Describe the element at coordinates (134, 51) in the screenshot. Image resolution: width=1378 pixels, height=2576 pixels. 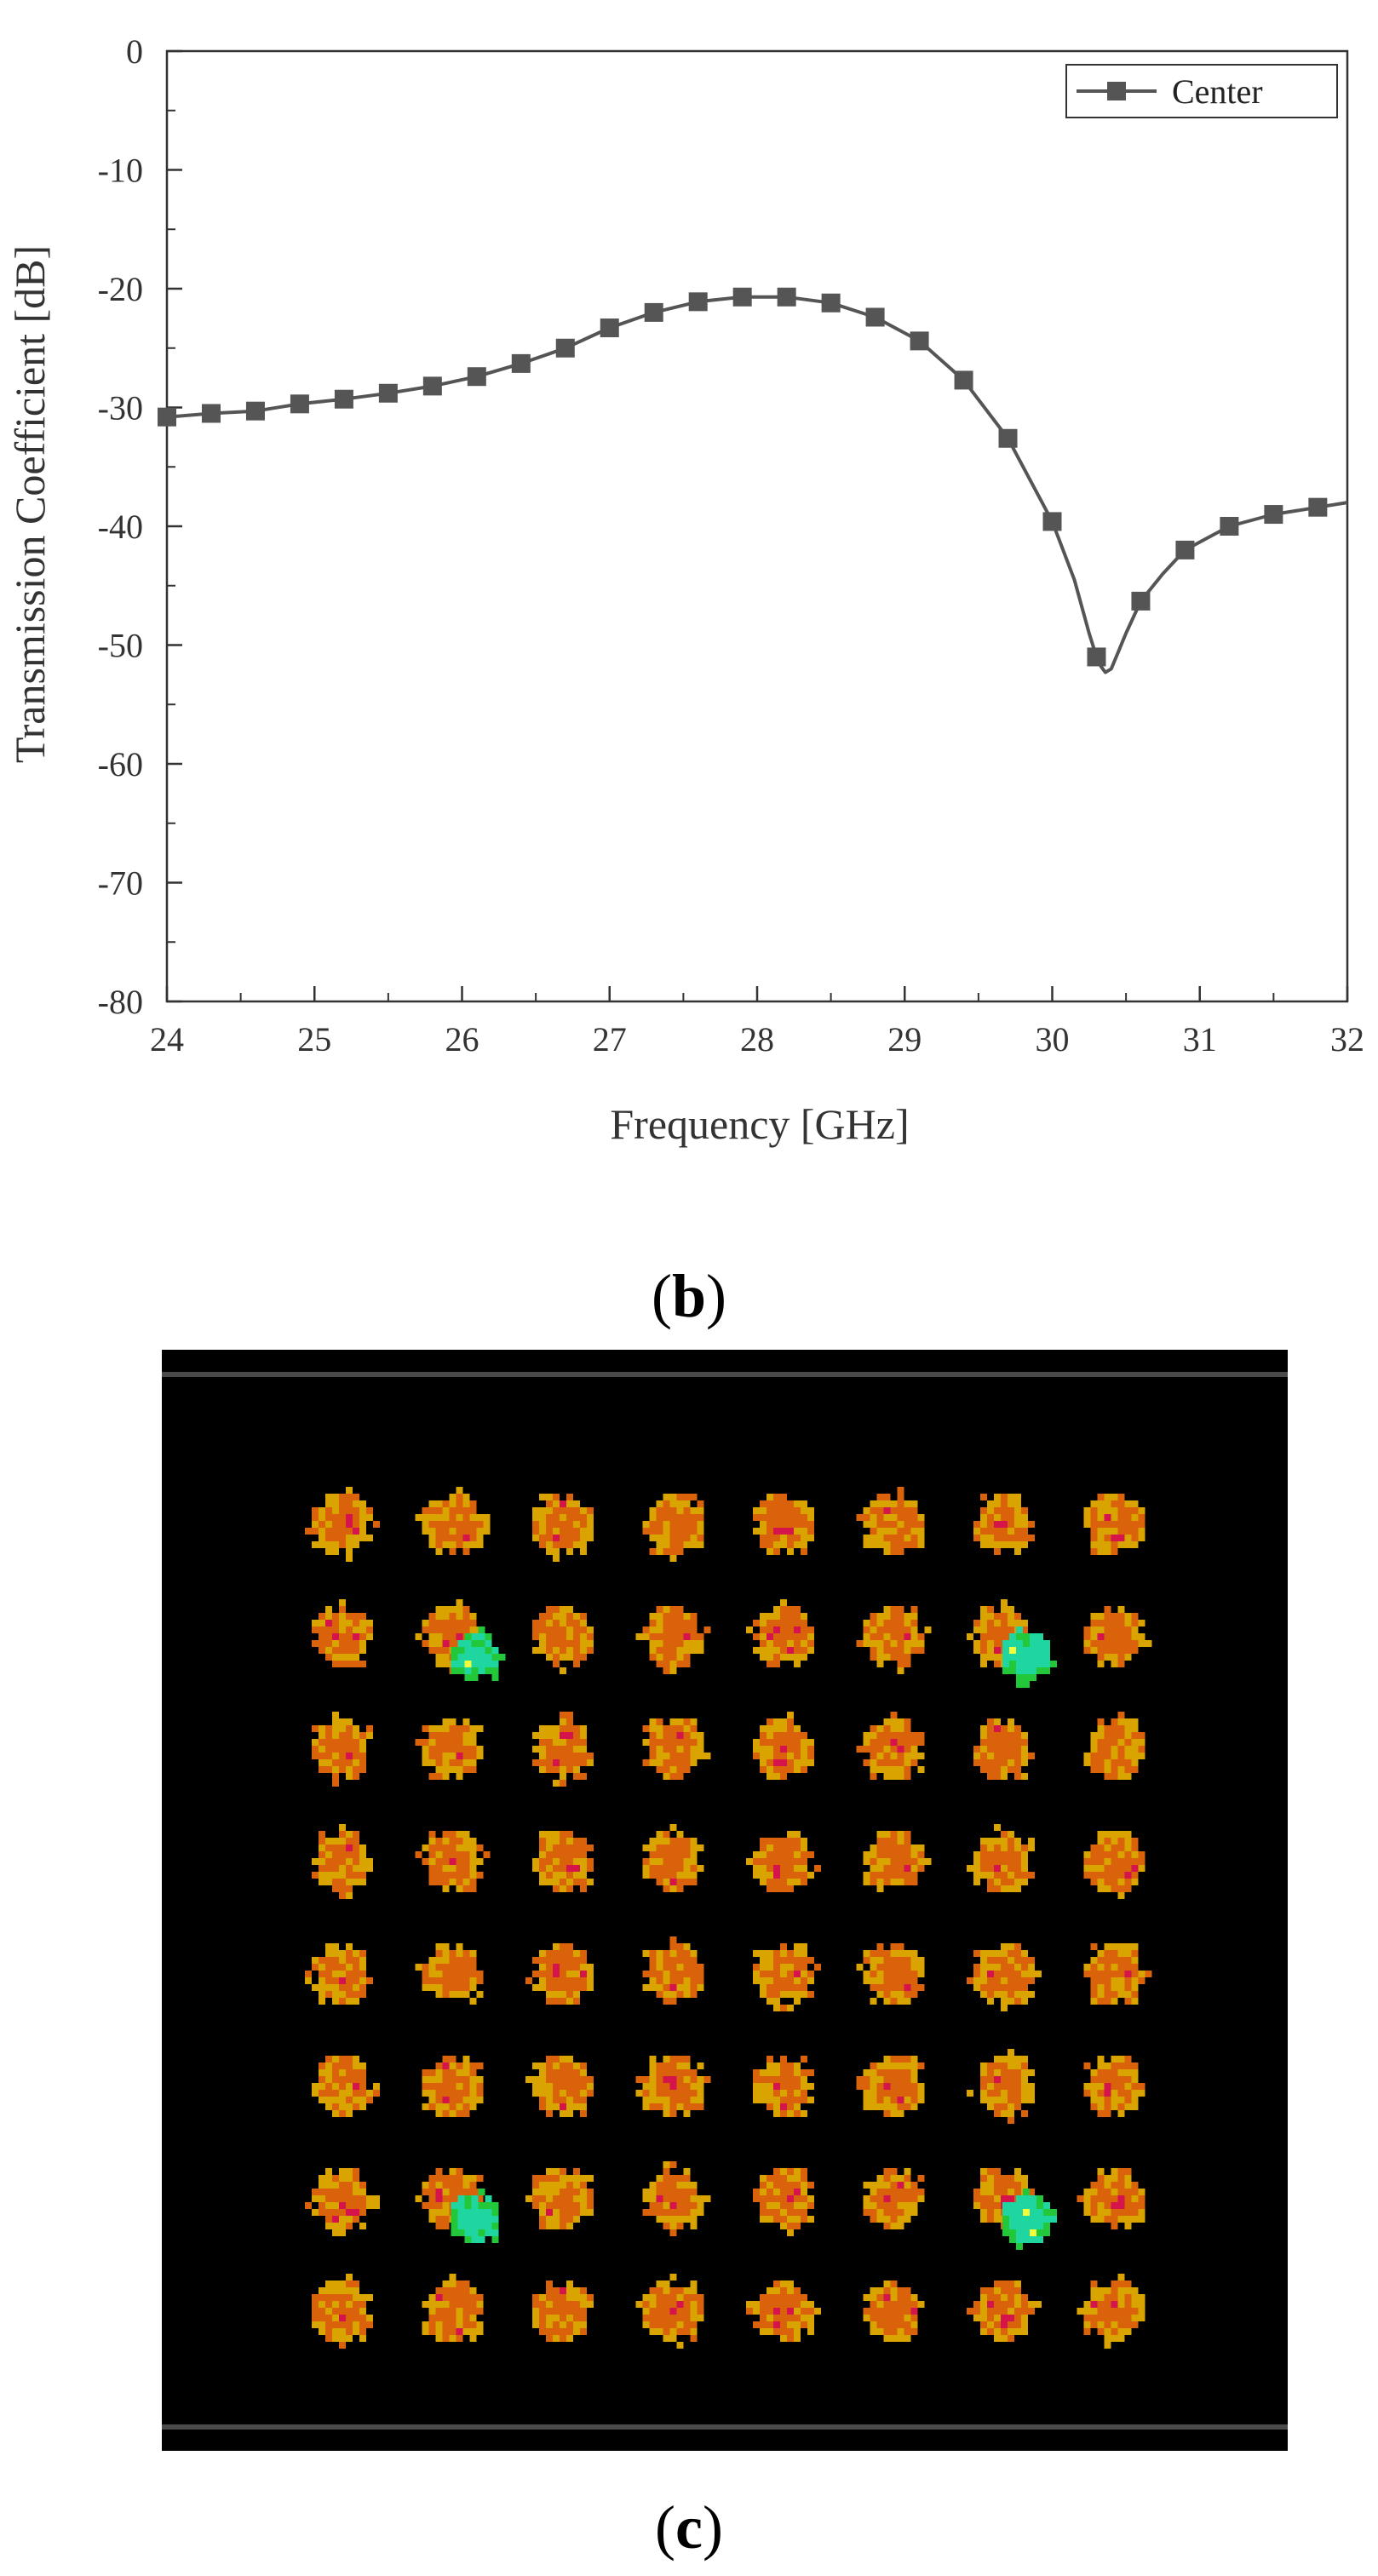
I see `y-tick-label: 0` at that location.